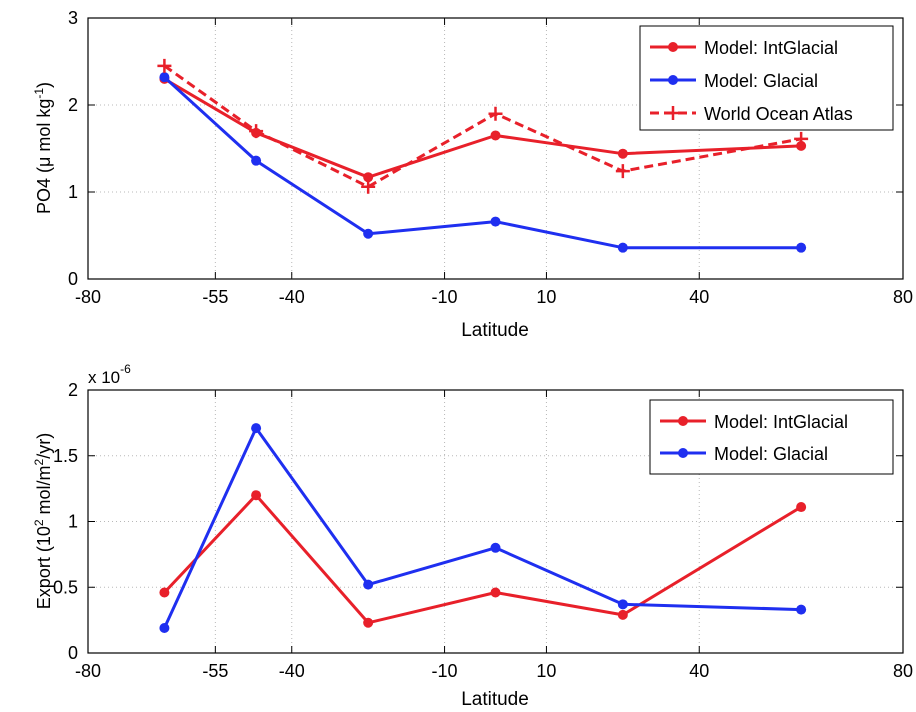  What do you see at coordinates (771, 48) in the screenshot?
I see `legend-label-intglacial: Model: IntGlacial` at bounding box center [771, 48].